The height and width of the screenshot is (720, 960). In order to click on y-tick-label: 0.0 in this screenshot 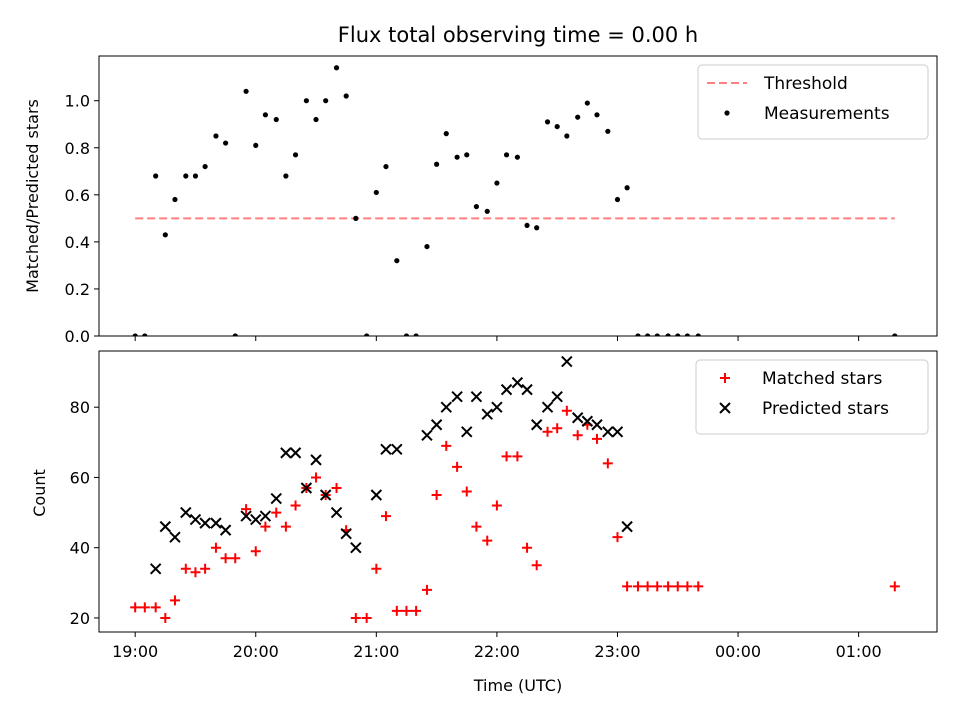, I will do `click(77, 336)`.